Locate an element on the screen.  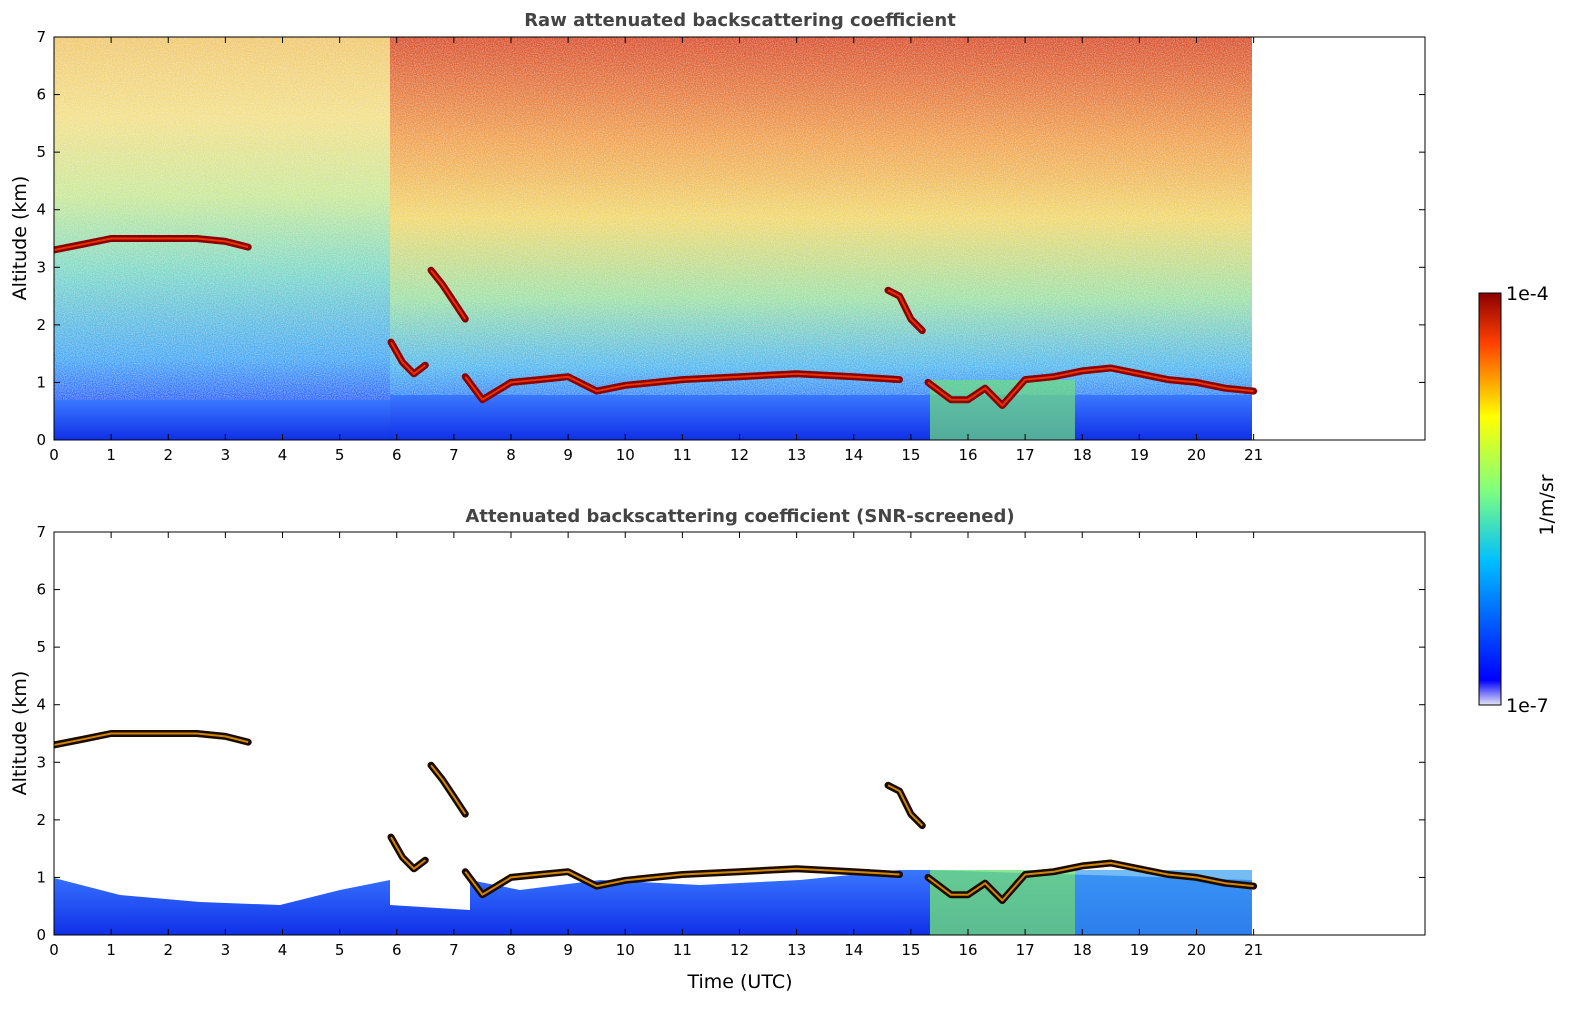
cloud-layers is located at coordinates (656, 322).